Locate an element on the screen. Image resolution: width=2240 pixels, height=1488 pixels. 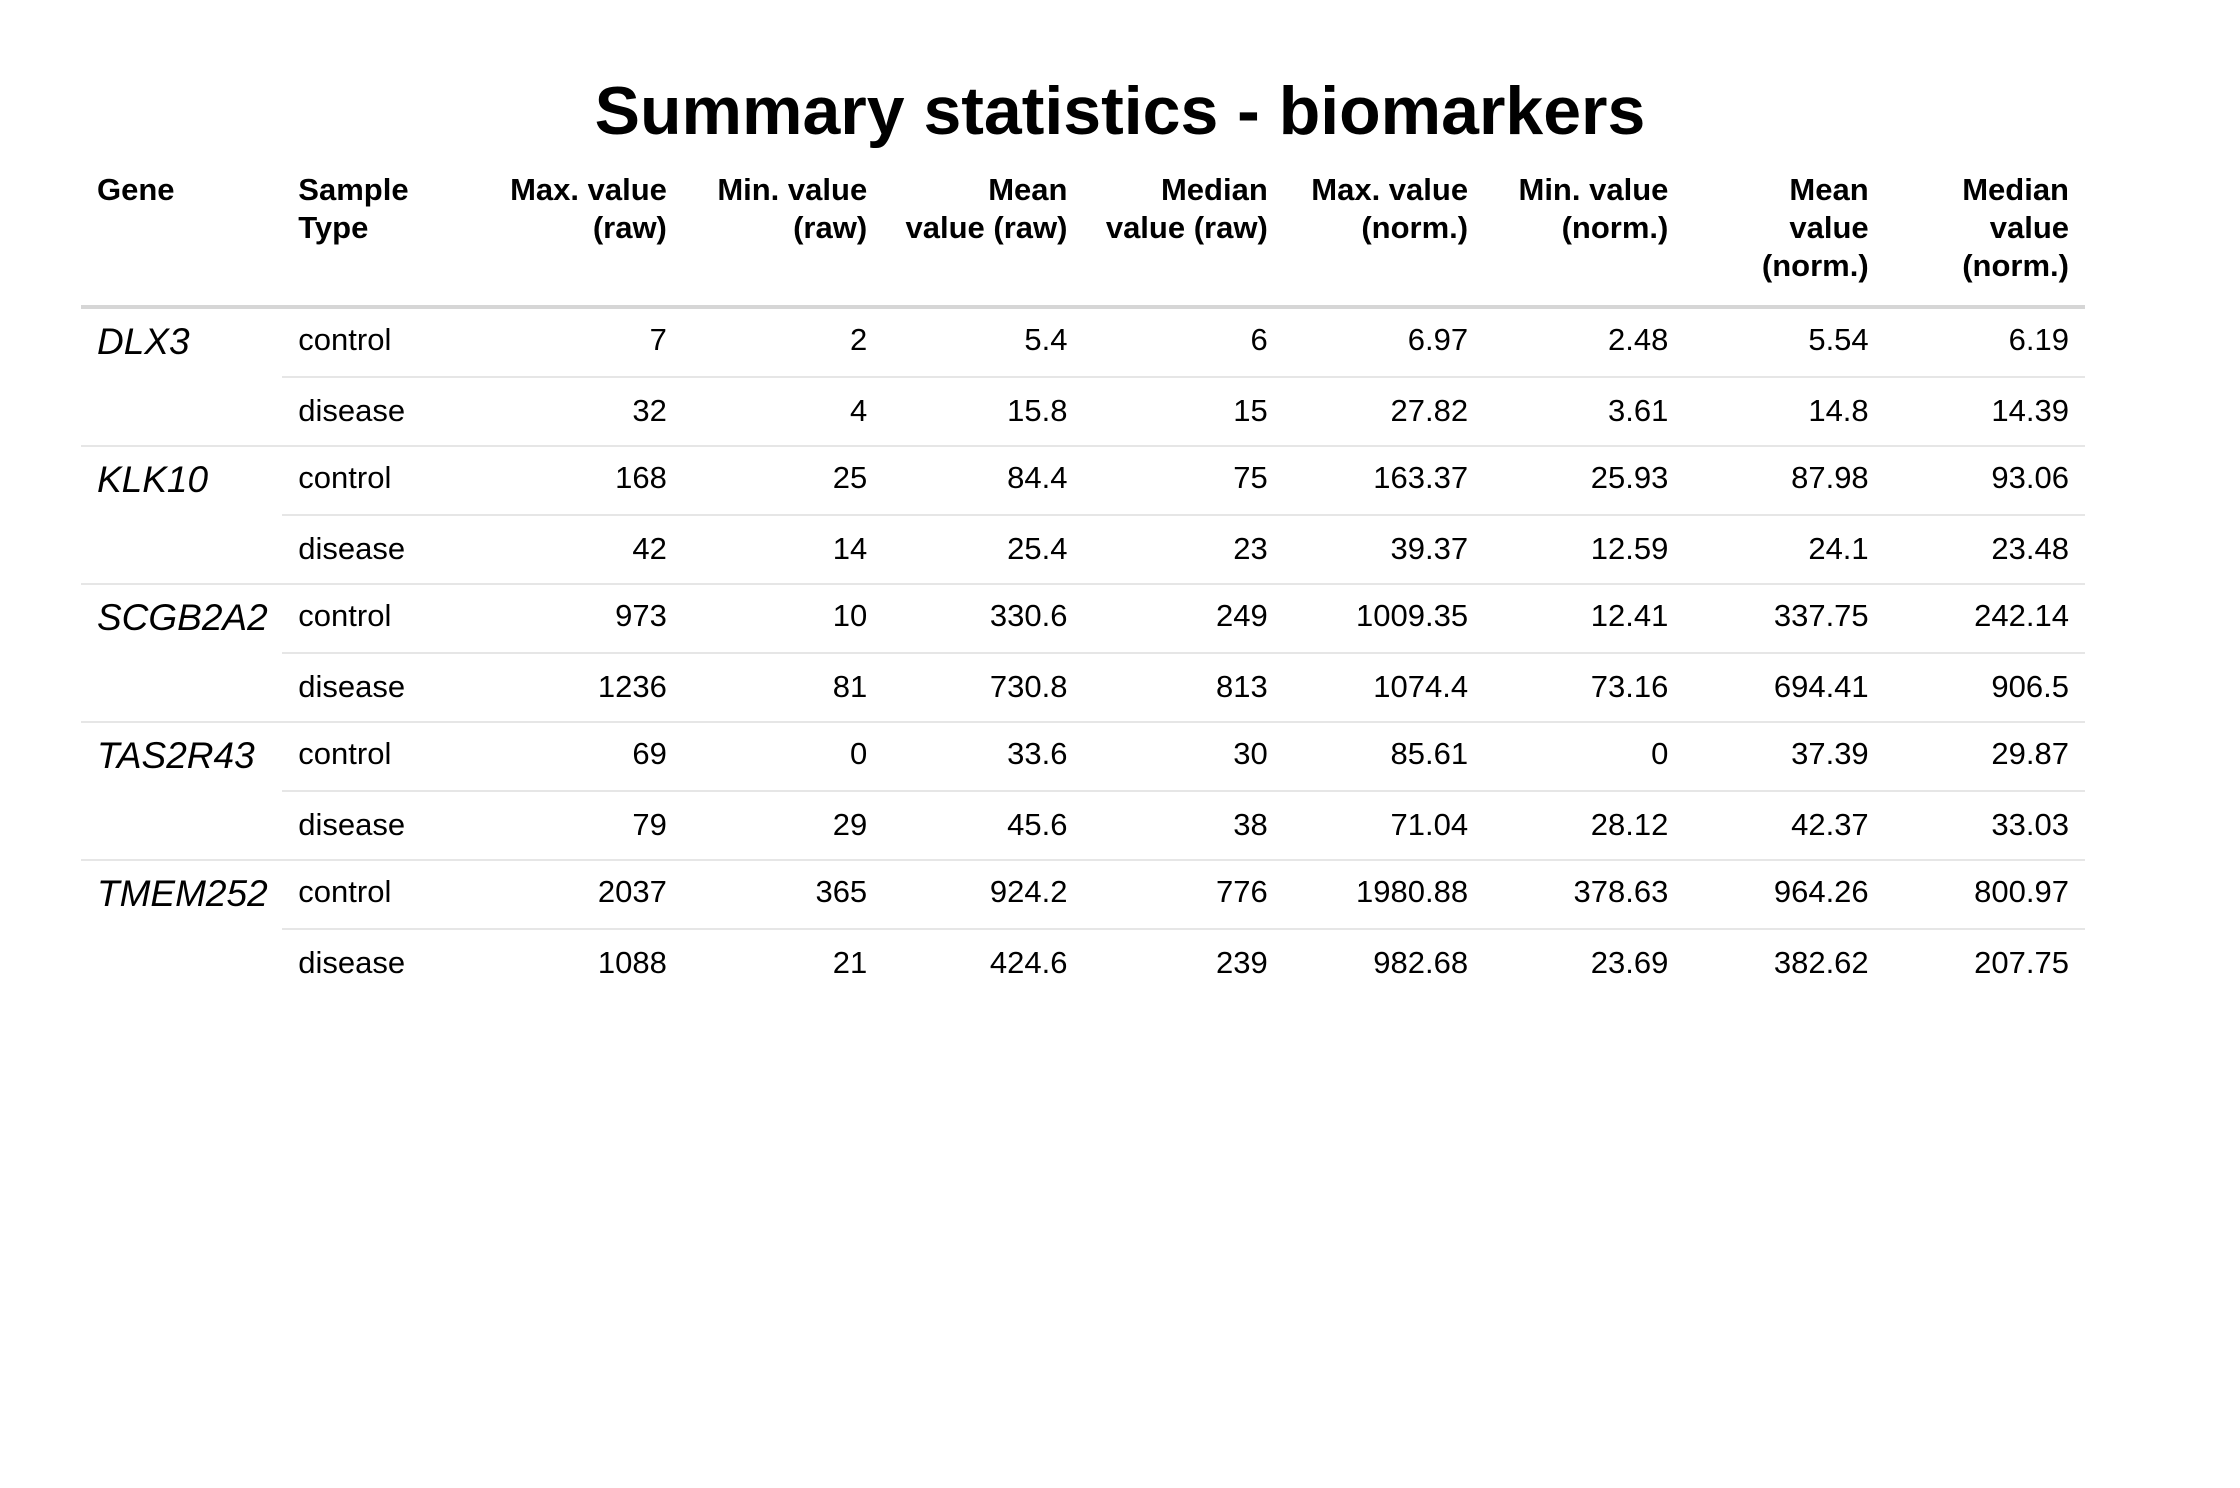
value-cell: 5.54 is located at coordinates (1838, 339).